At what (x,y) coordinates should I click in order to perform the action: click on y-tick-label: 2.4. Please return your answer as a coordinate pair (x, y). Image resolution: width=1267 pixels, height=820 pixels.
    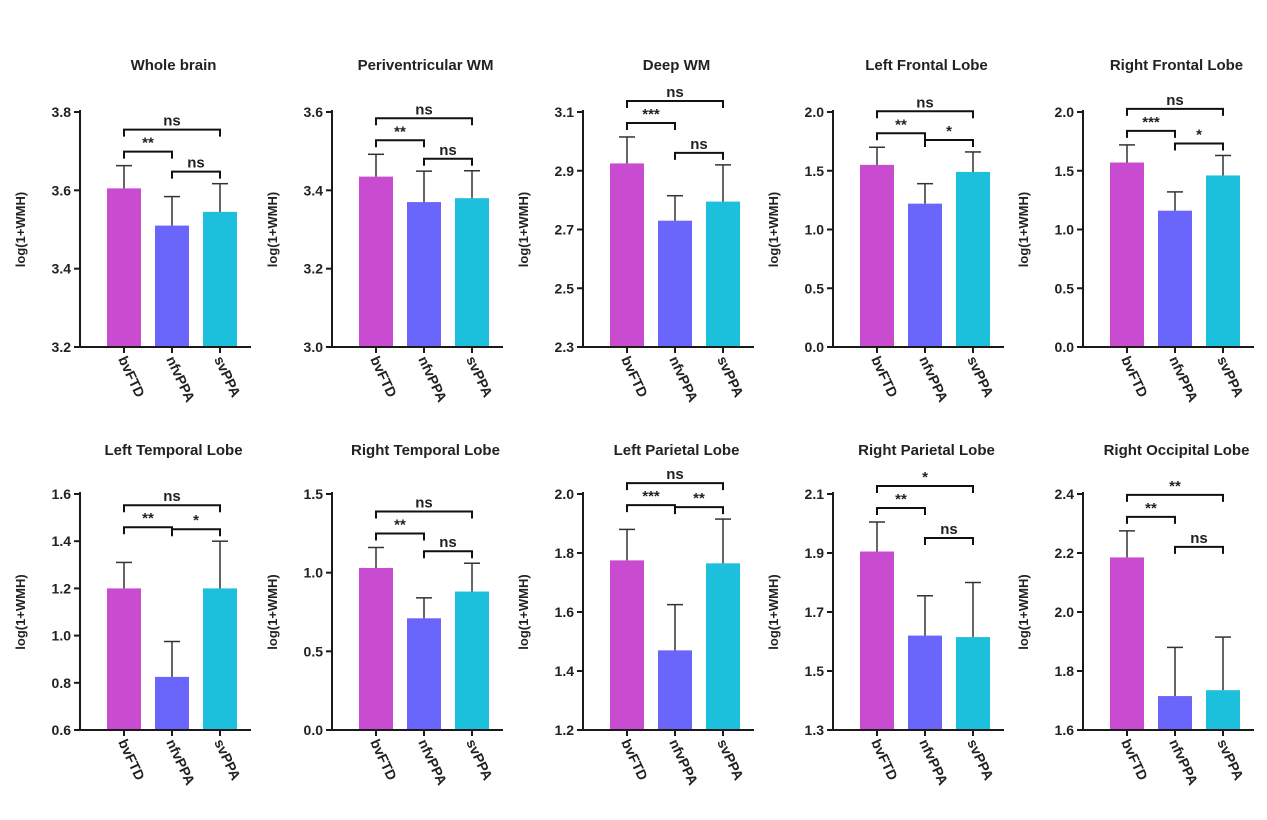
    Looking at the image, I should click on (1065, 494).